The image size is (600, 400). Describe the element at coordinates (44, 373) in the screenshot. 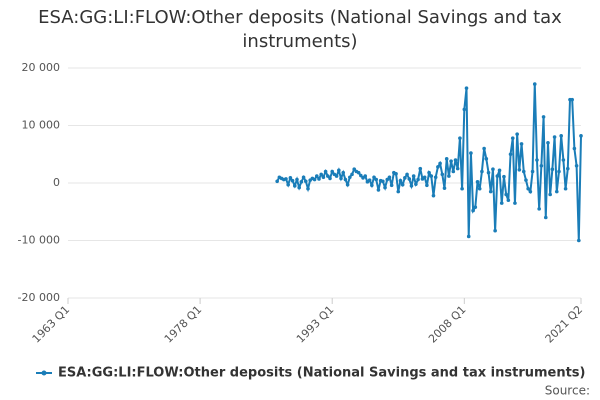

I see `legend-marker` at that location.